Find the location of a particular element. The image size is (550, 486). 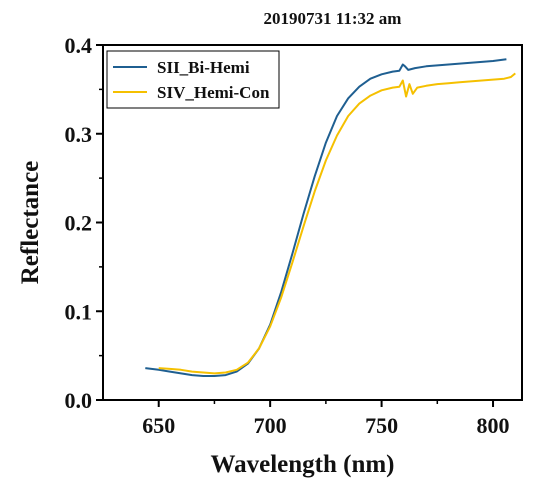

y-tick-label: 0.3 is located at coordinates (79, 134).